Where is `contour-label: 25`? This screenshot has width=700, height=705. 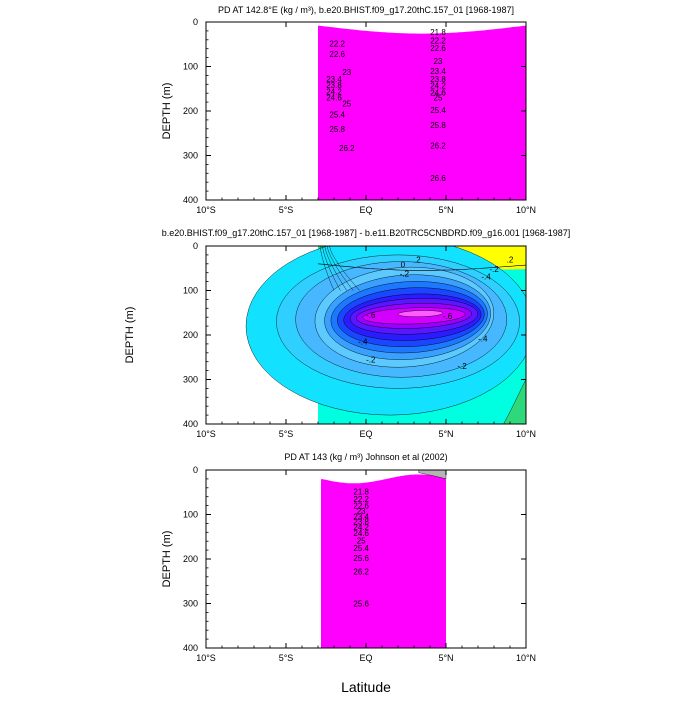
contour-label: 25 is located at coordinates (346, 103).